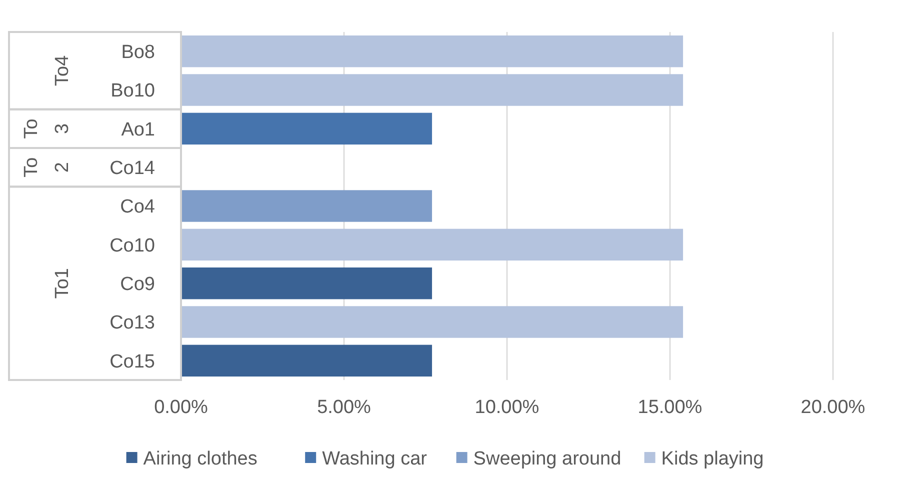  What do you see at coordinates (133, 168) in the screenshot?
I see `y-tick-label: Co14` at bounding box center [133, 168].